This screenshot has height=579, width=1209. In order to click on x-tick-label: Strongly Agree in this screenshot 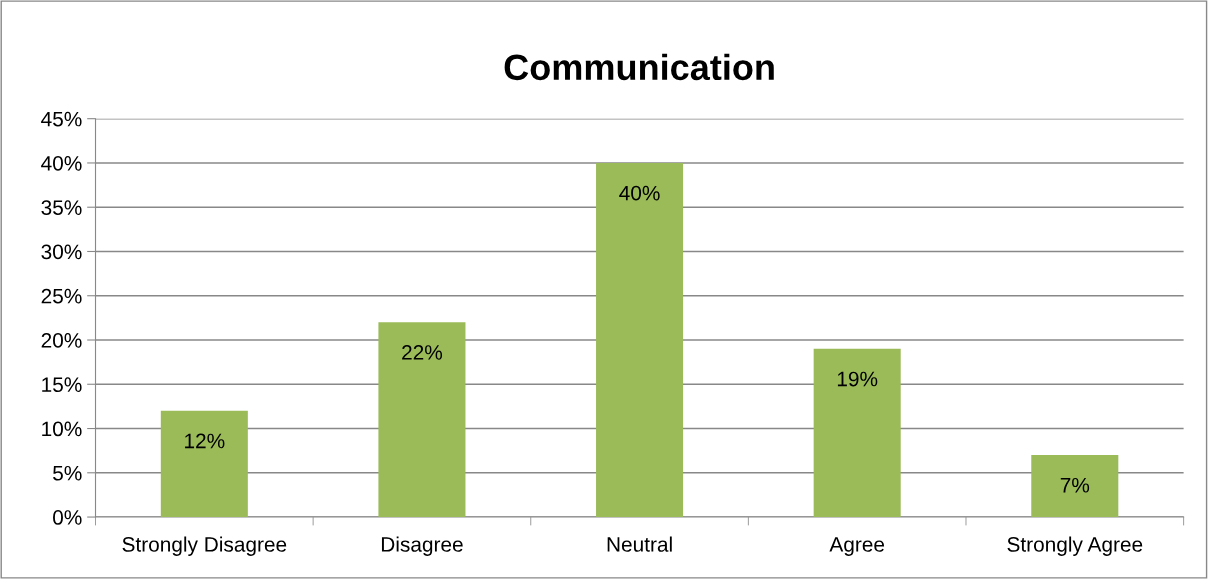, I will do `click(1075, 546)`.